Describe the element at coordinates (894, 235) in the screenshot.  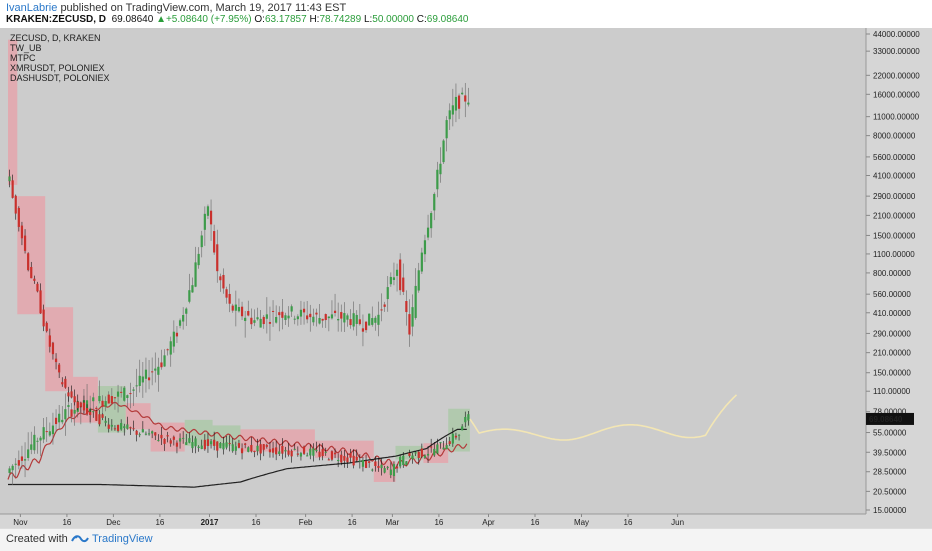
I see `price-tick-label: 1500.00000` at that location.